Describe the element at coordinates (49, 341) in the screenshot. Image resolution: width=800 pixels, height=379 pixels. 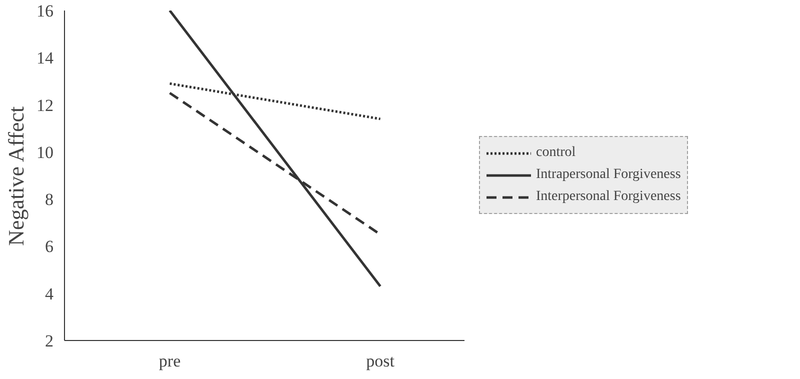
I see `y-tick-label: 2` at that location.